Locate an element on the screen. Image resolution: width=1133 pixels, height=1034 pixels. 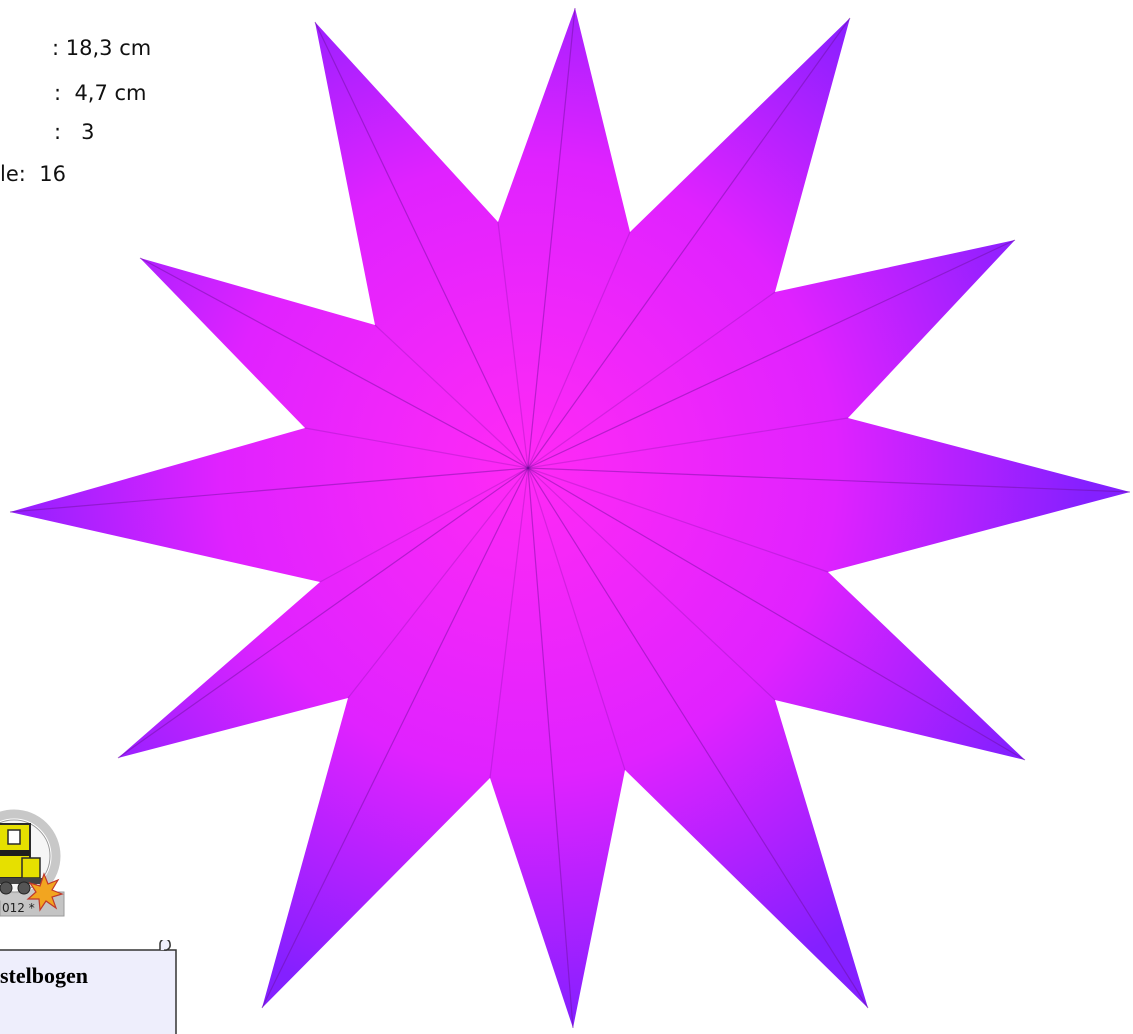
spec-line-3: : 3 is located at coordinates (74, 132).